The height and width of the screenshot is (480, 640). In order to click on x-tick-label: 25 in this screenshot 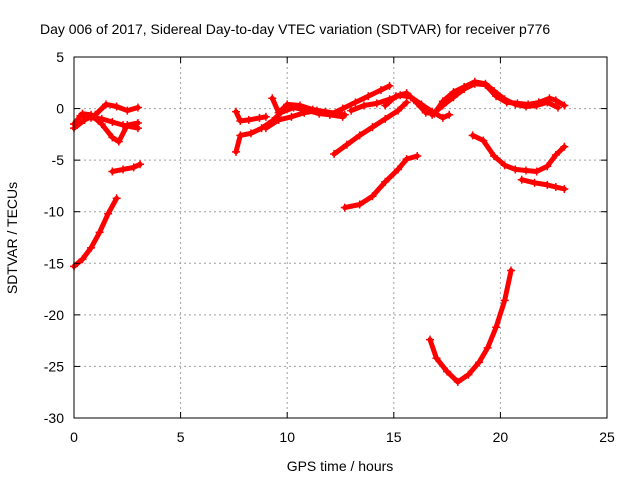, I will do `click(607, 437)`.